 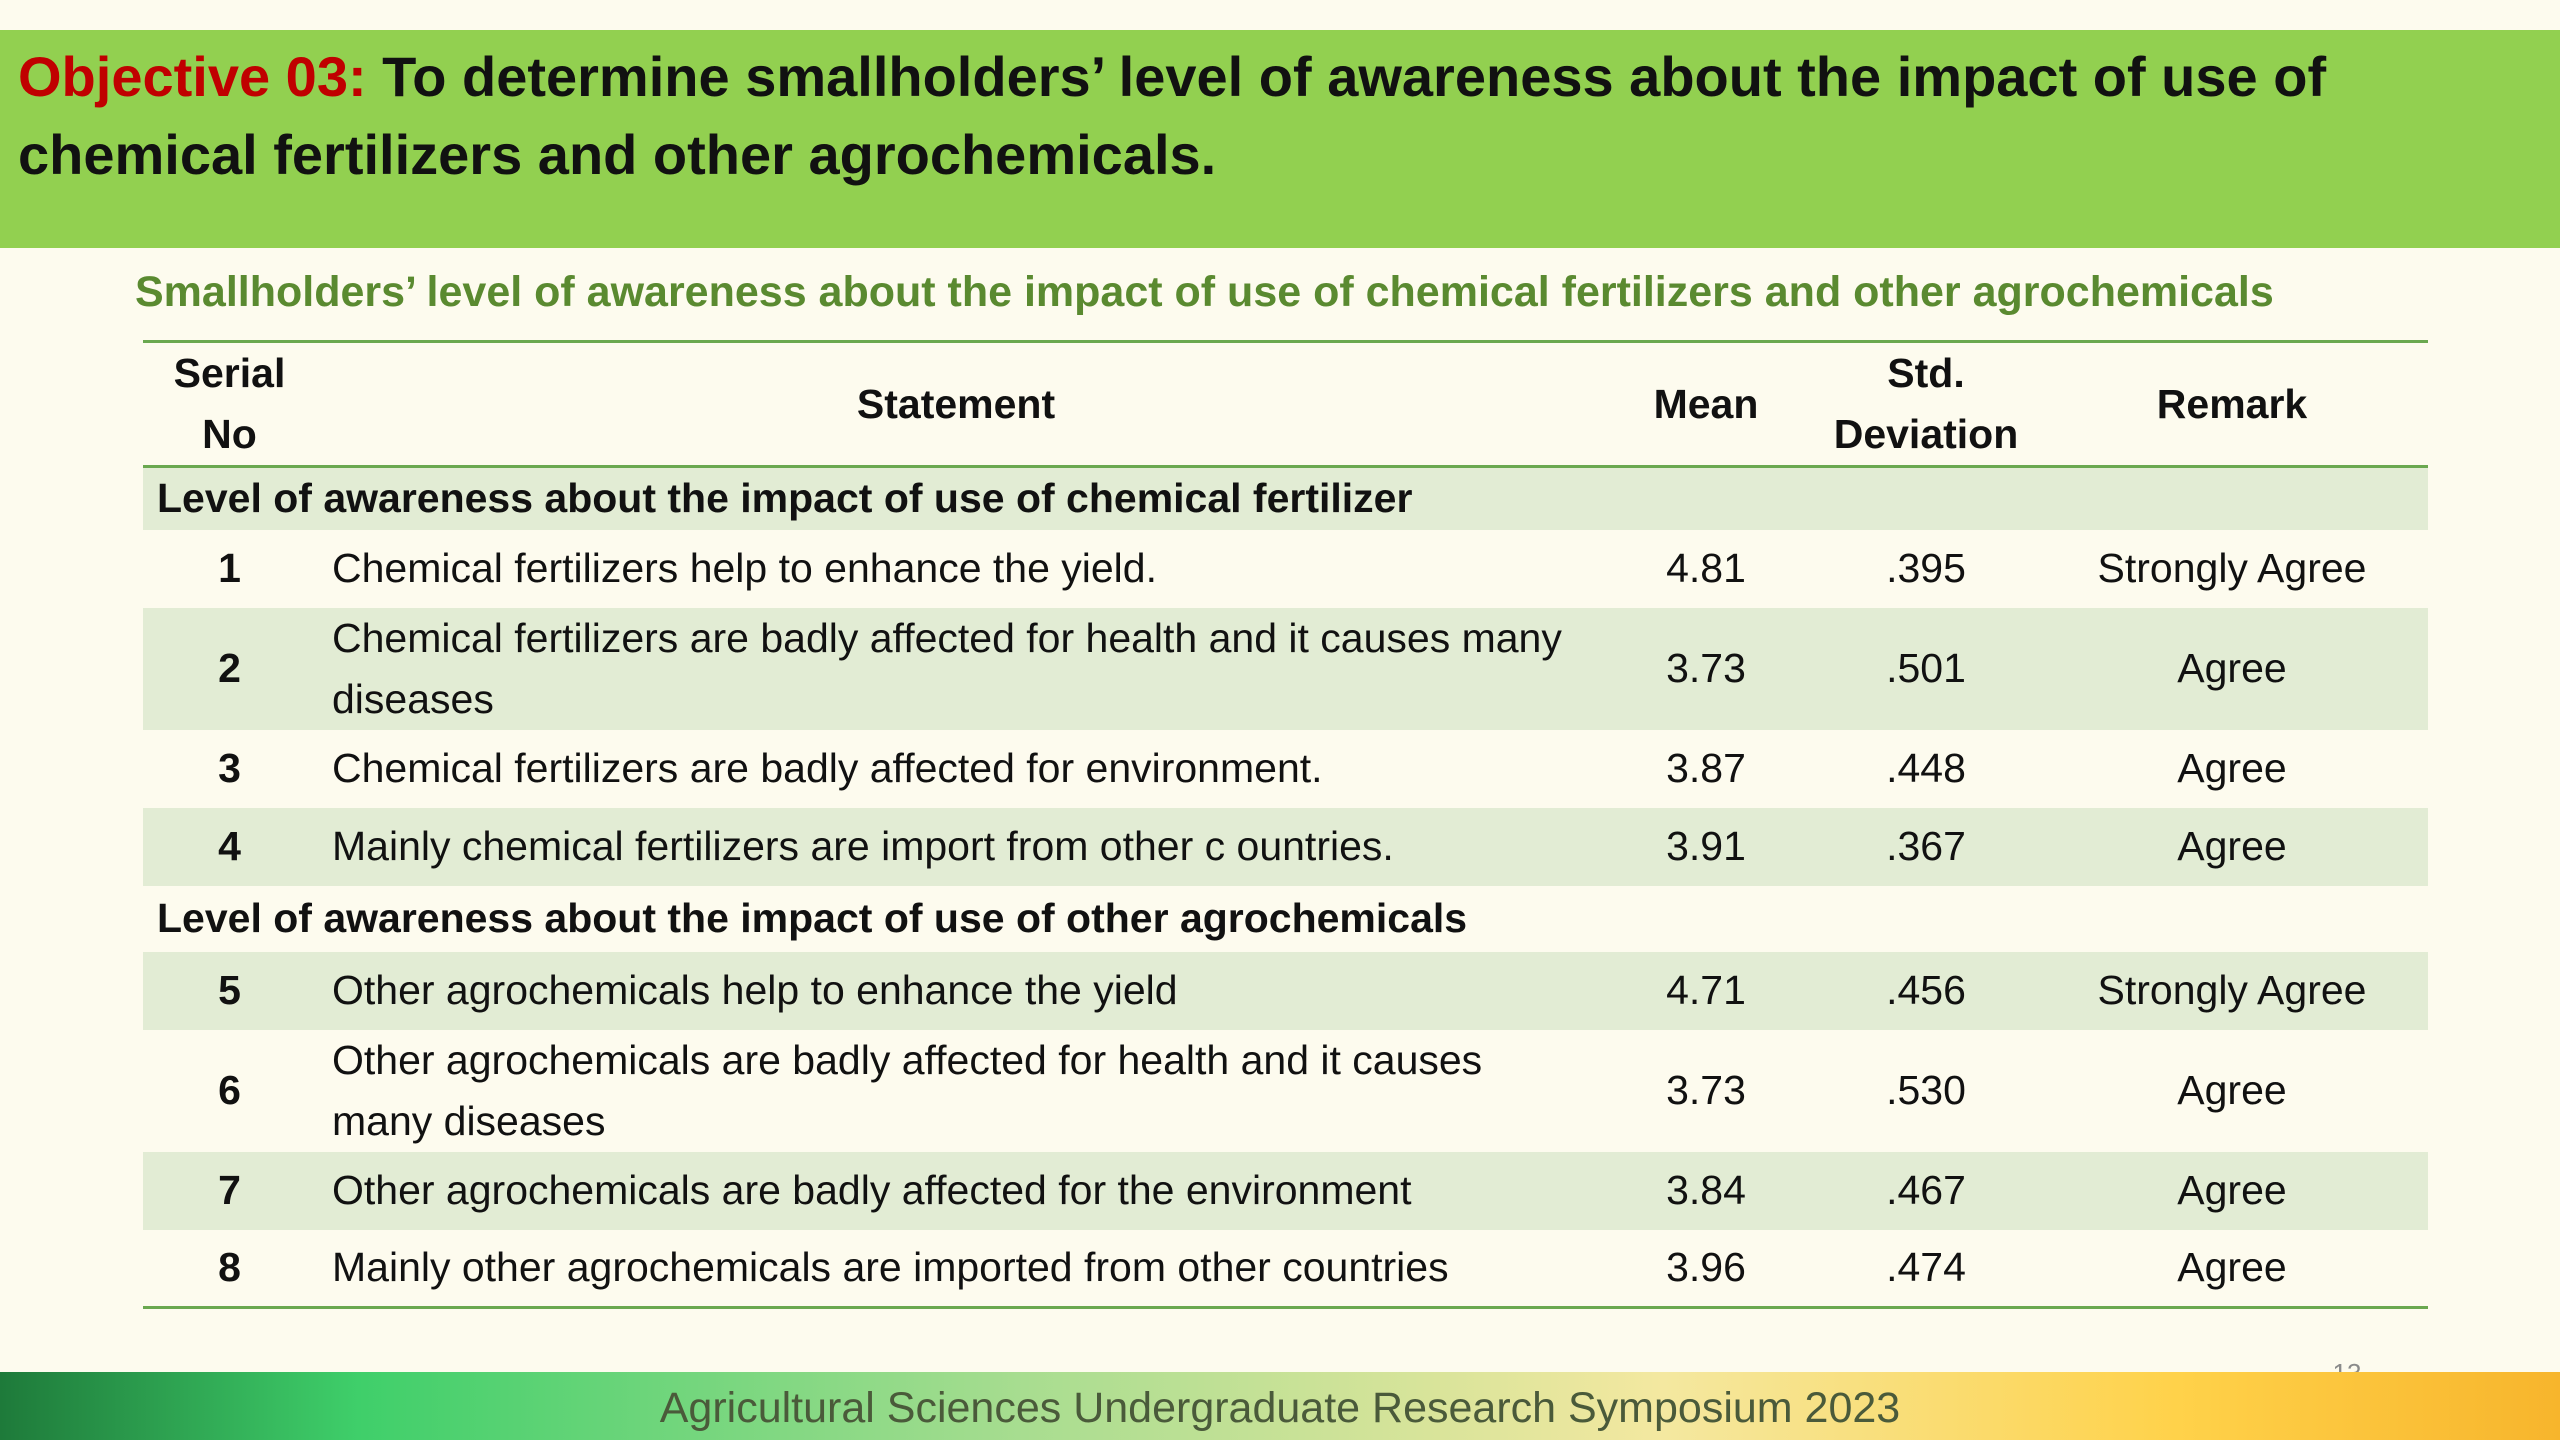 What do you see at coordinates (229, 1190) in the screenshot?
I see `row-serial-no: 7` at bounding box center [229, 1190].